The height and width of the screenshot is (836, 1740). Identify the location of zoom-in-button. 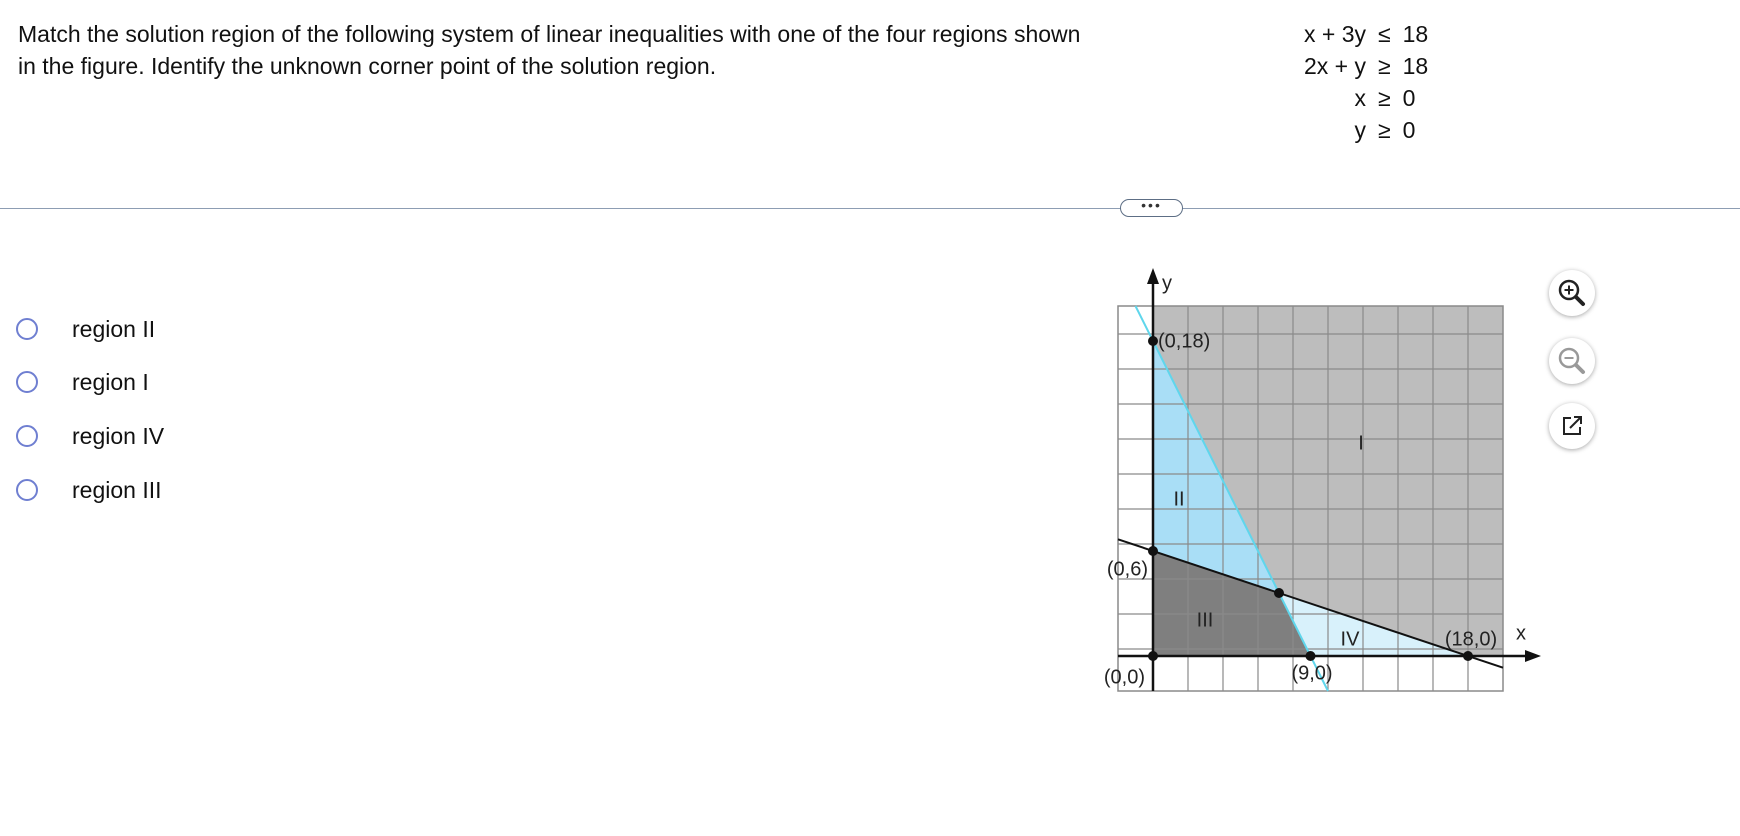
(1572, 293).